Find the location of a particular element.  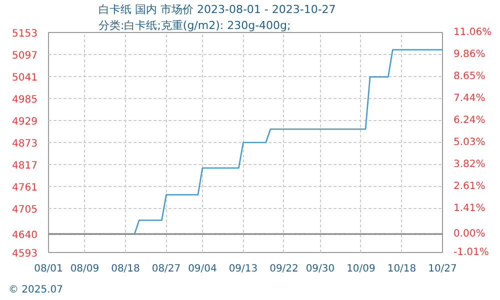

y2-tick-label: -1.01% is located at coordinates (471, 252).